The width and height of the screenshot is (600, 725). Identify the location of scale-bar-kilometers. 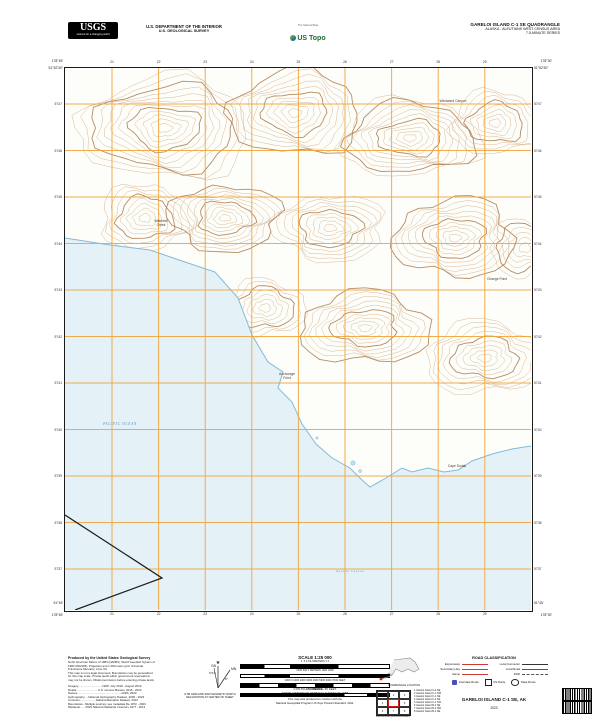
(315, 666).